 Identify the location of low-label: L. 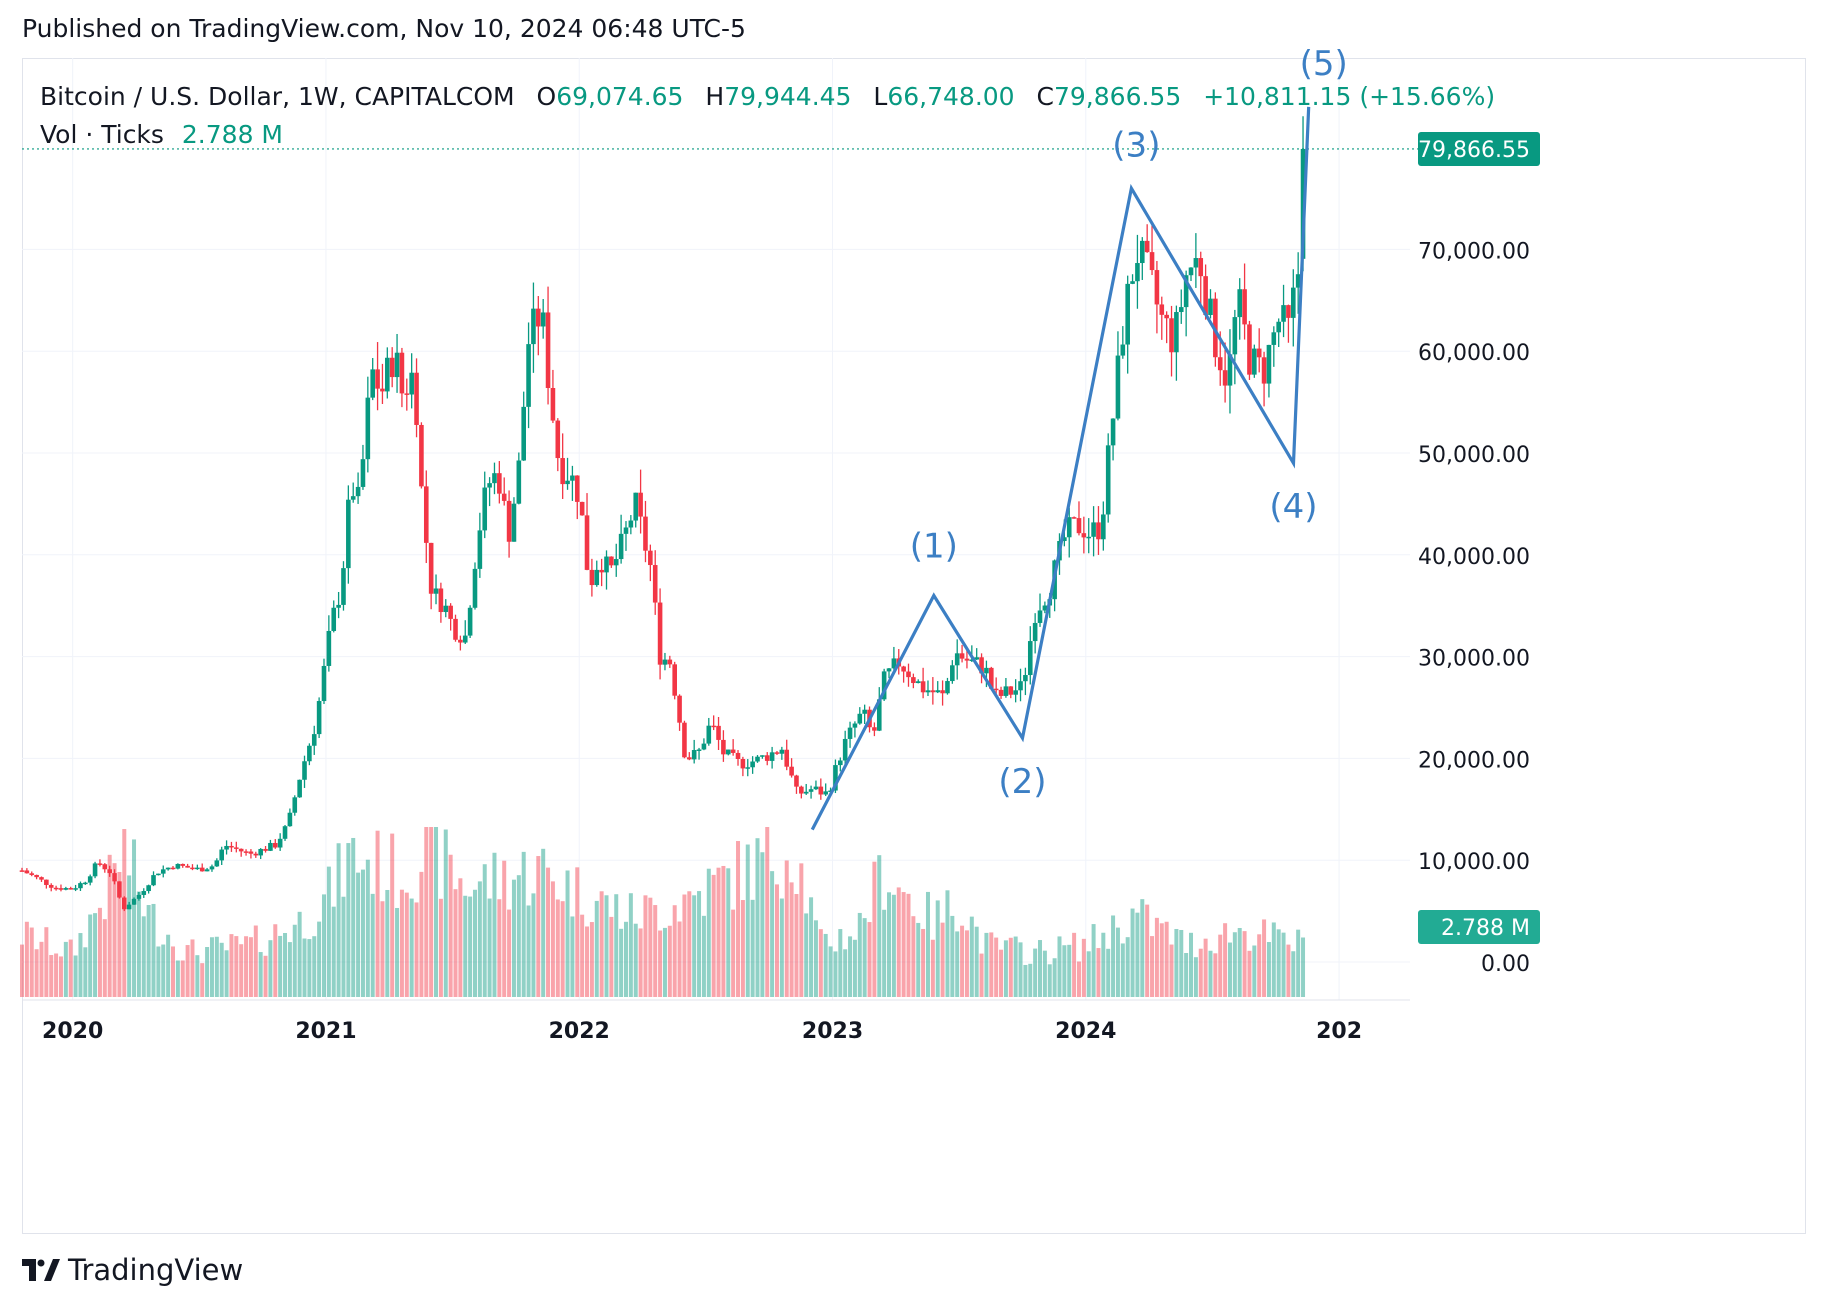
(880, 96).